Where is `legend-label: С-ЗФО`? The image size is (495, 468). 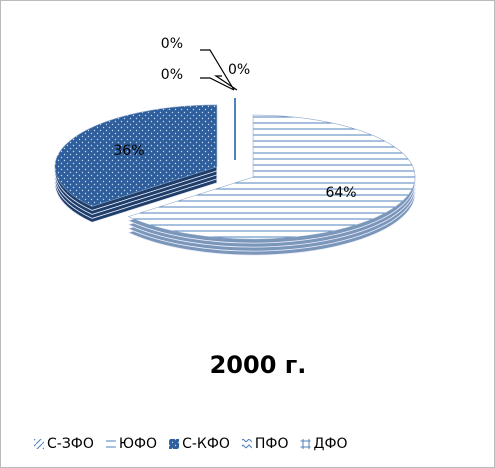
legend-label: С-ЗФО is located at coordinates (70, 444).